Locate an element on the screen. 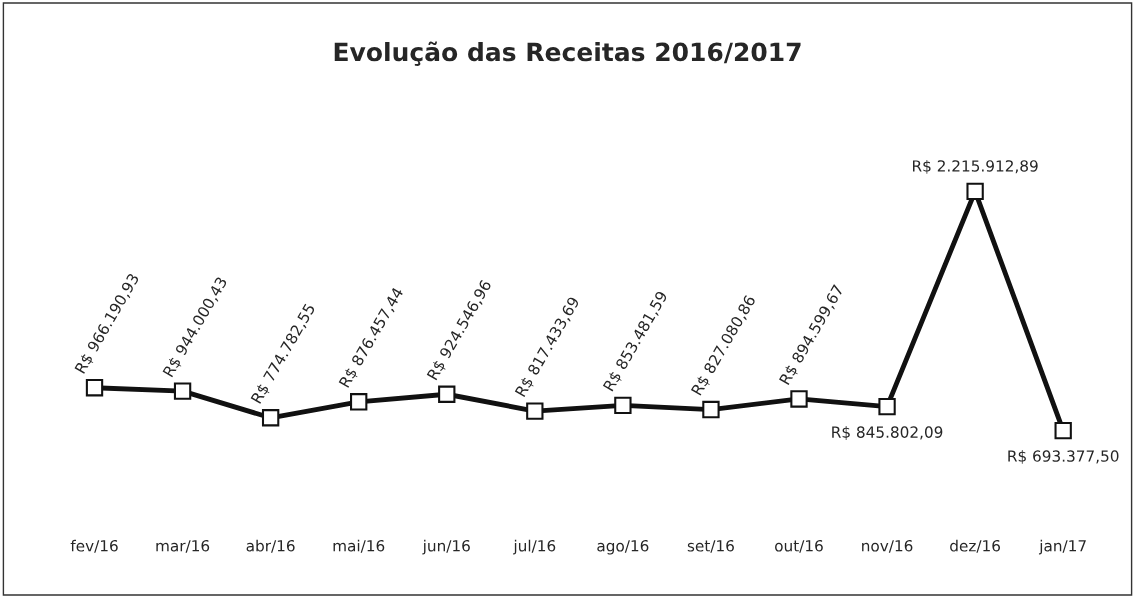 The width and height of the screenshot is (1135, 598). chart-title: Evolução das Receitas 2016/2017 is located at coordinates (567, 53).